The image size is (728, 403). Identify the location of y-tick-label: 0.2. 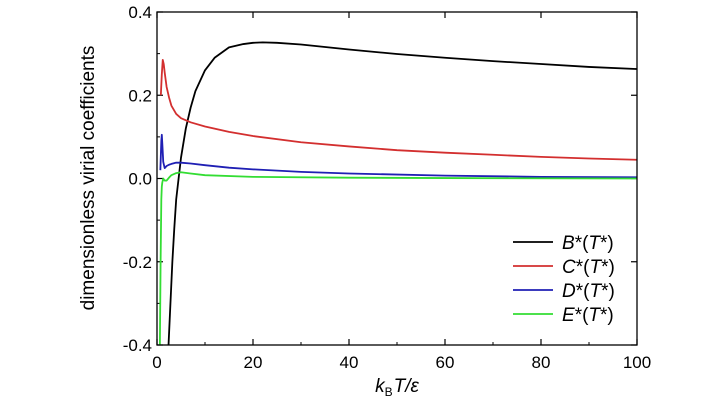
(140, 95).